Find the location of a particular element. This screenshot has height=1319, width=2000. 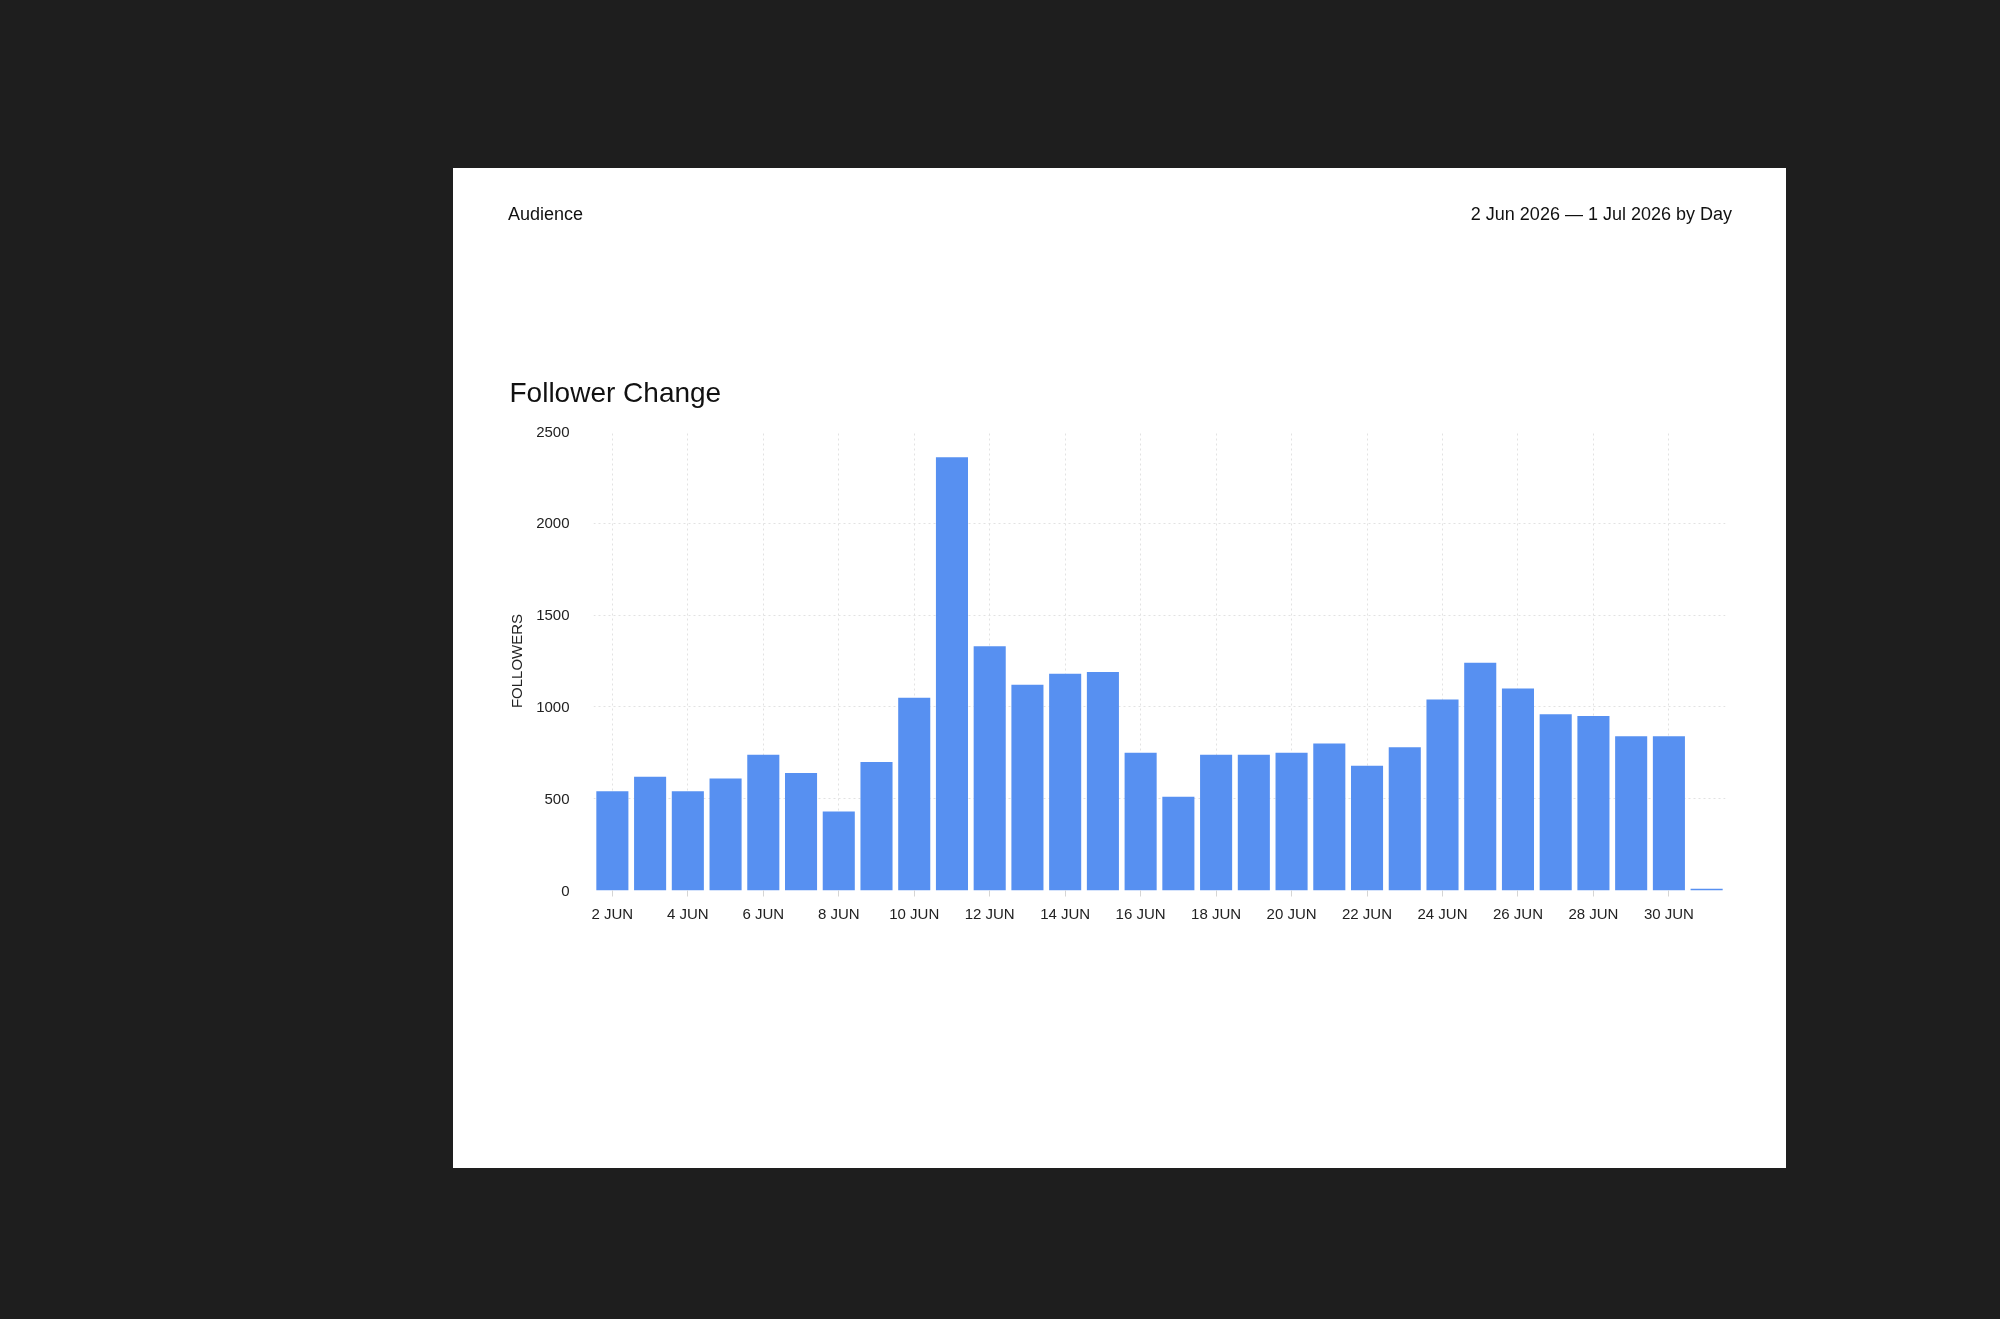

x-tick-label: 26 JUN is located at coordinates (1517, 913).